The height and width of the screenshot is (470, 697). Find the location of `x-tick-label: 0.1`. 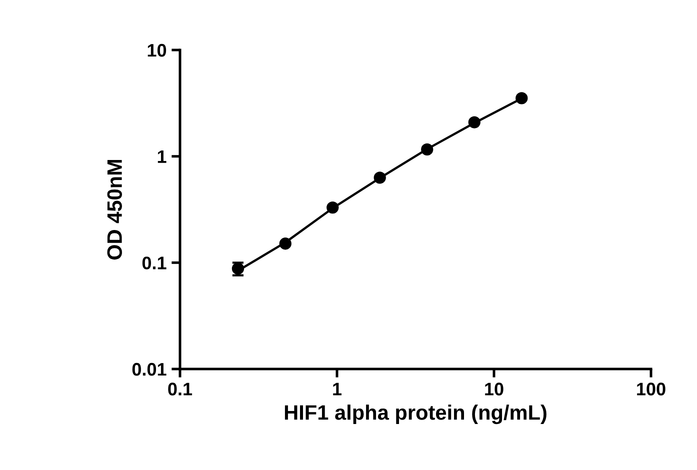

x-tick-label: 0.1 is located at coordinates (180, 389).